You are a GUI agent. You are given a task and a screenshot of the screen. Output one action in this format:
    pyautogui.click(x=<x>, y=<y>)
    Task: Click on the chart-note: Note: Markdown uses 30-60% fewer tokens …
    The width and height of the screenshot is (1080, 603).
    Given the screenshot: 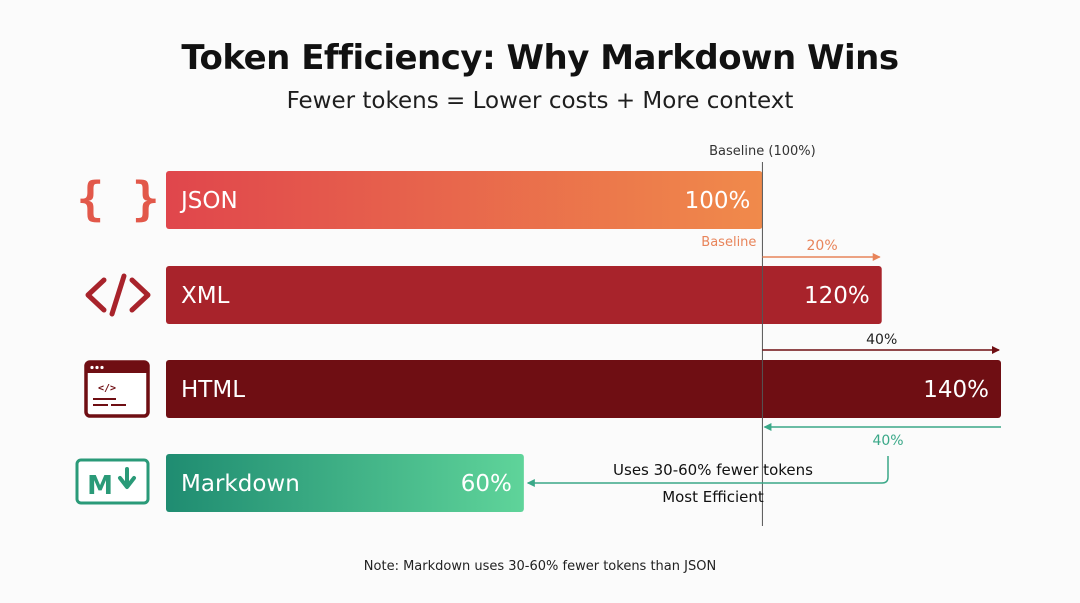 What is the action you would take?
    pyautogui.click(x=540, y=566)
    